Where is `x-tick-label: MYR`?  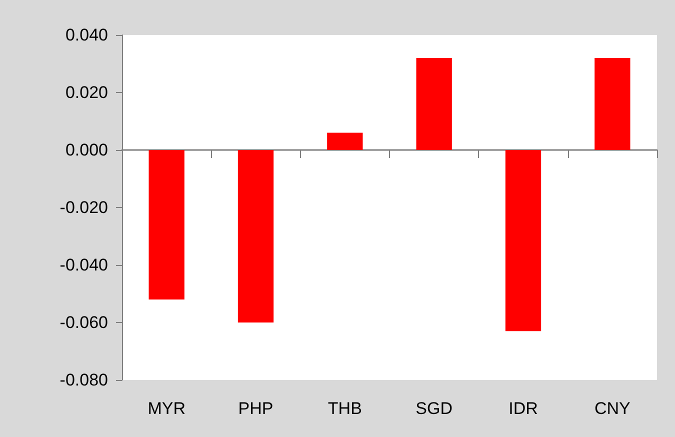 x-tick-label: MYR is located at coordinates (167, 408).